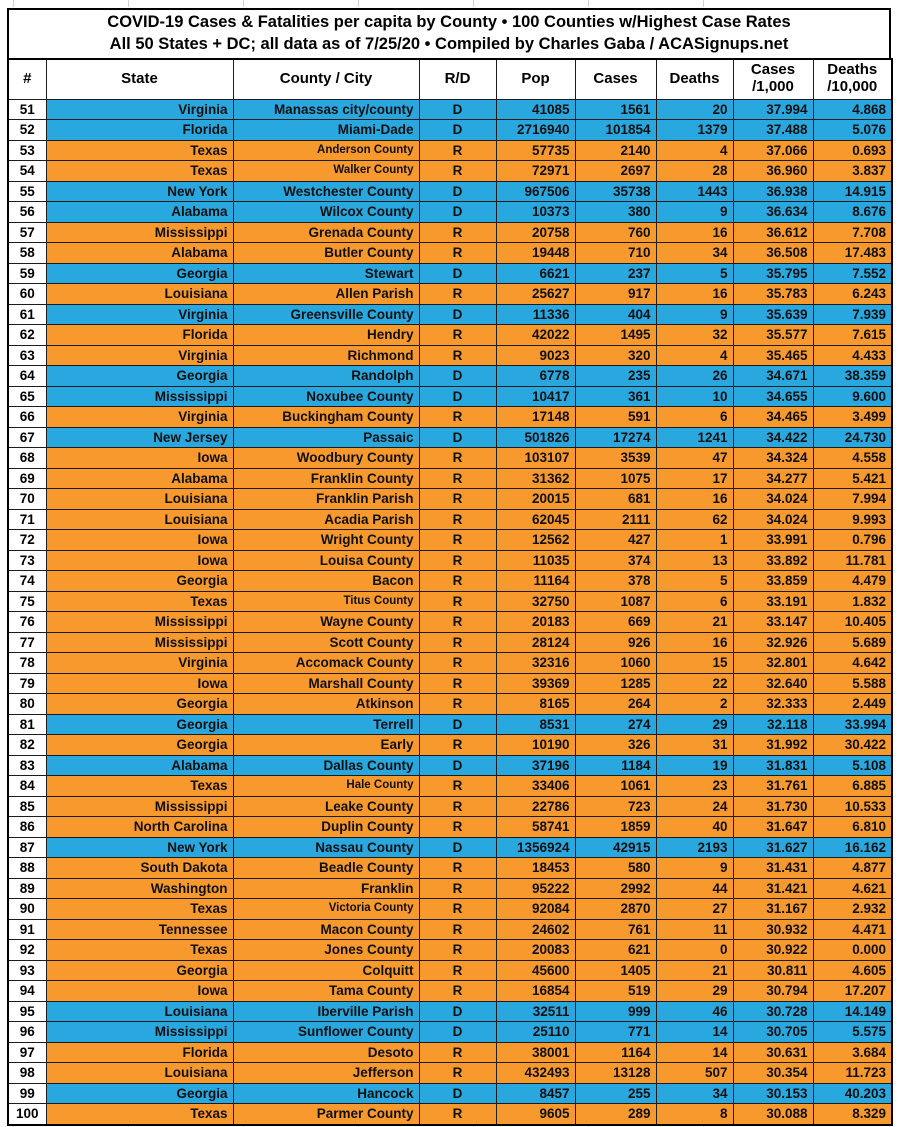 The width and height of the screenshot is (898, 1127). I want to click on row-cases: 404, so click(615, 314).